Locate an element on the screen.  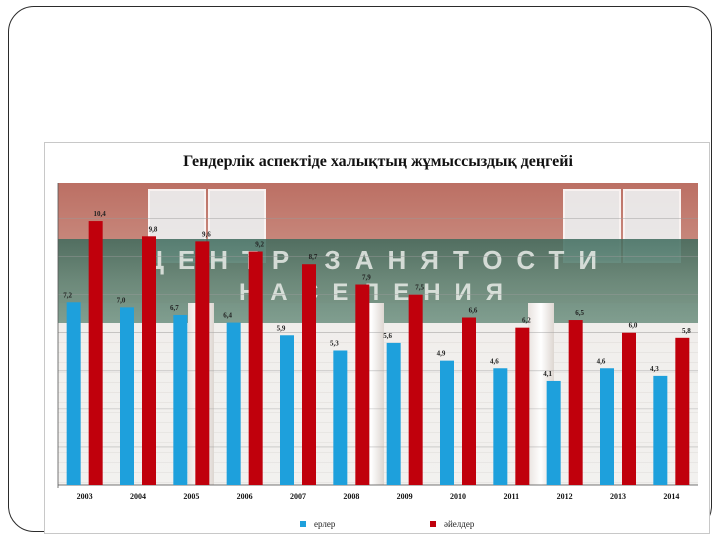
data-label-women: 9,6 is located at coordinates (206, 234).